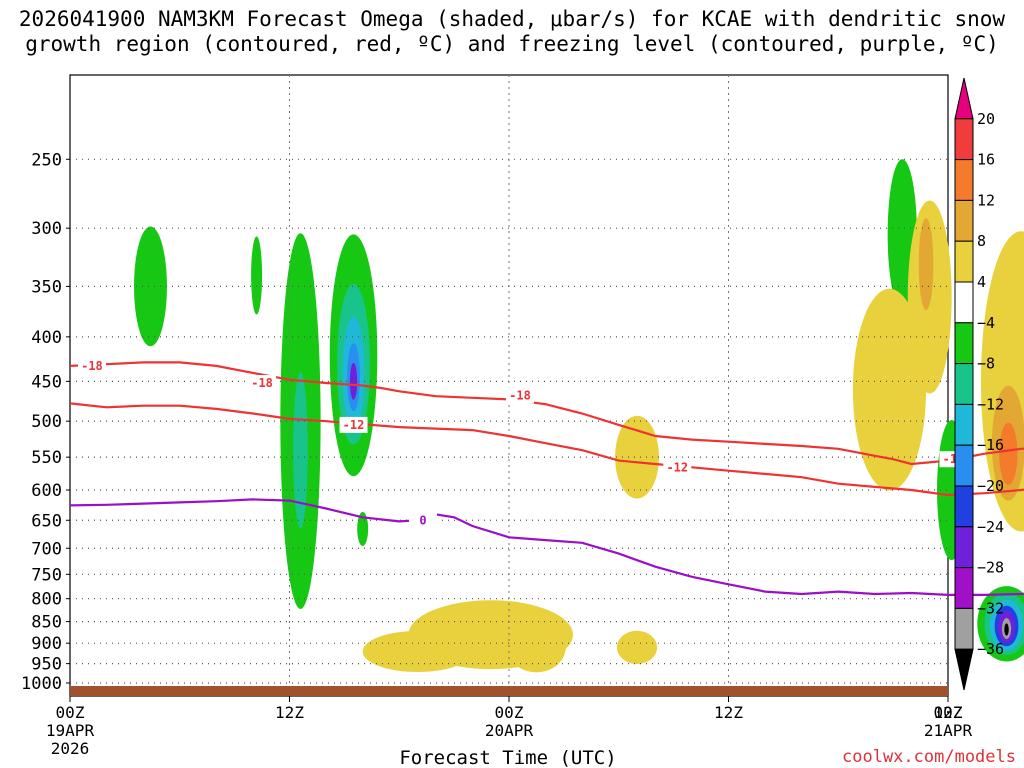 The height and width of the screenshot is (768, 1024). Describe the element at coordinates (41, 684) in the screenshot. I see `y-tick-label-1000: 1000` at that location.